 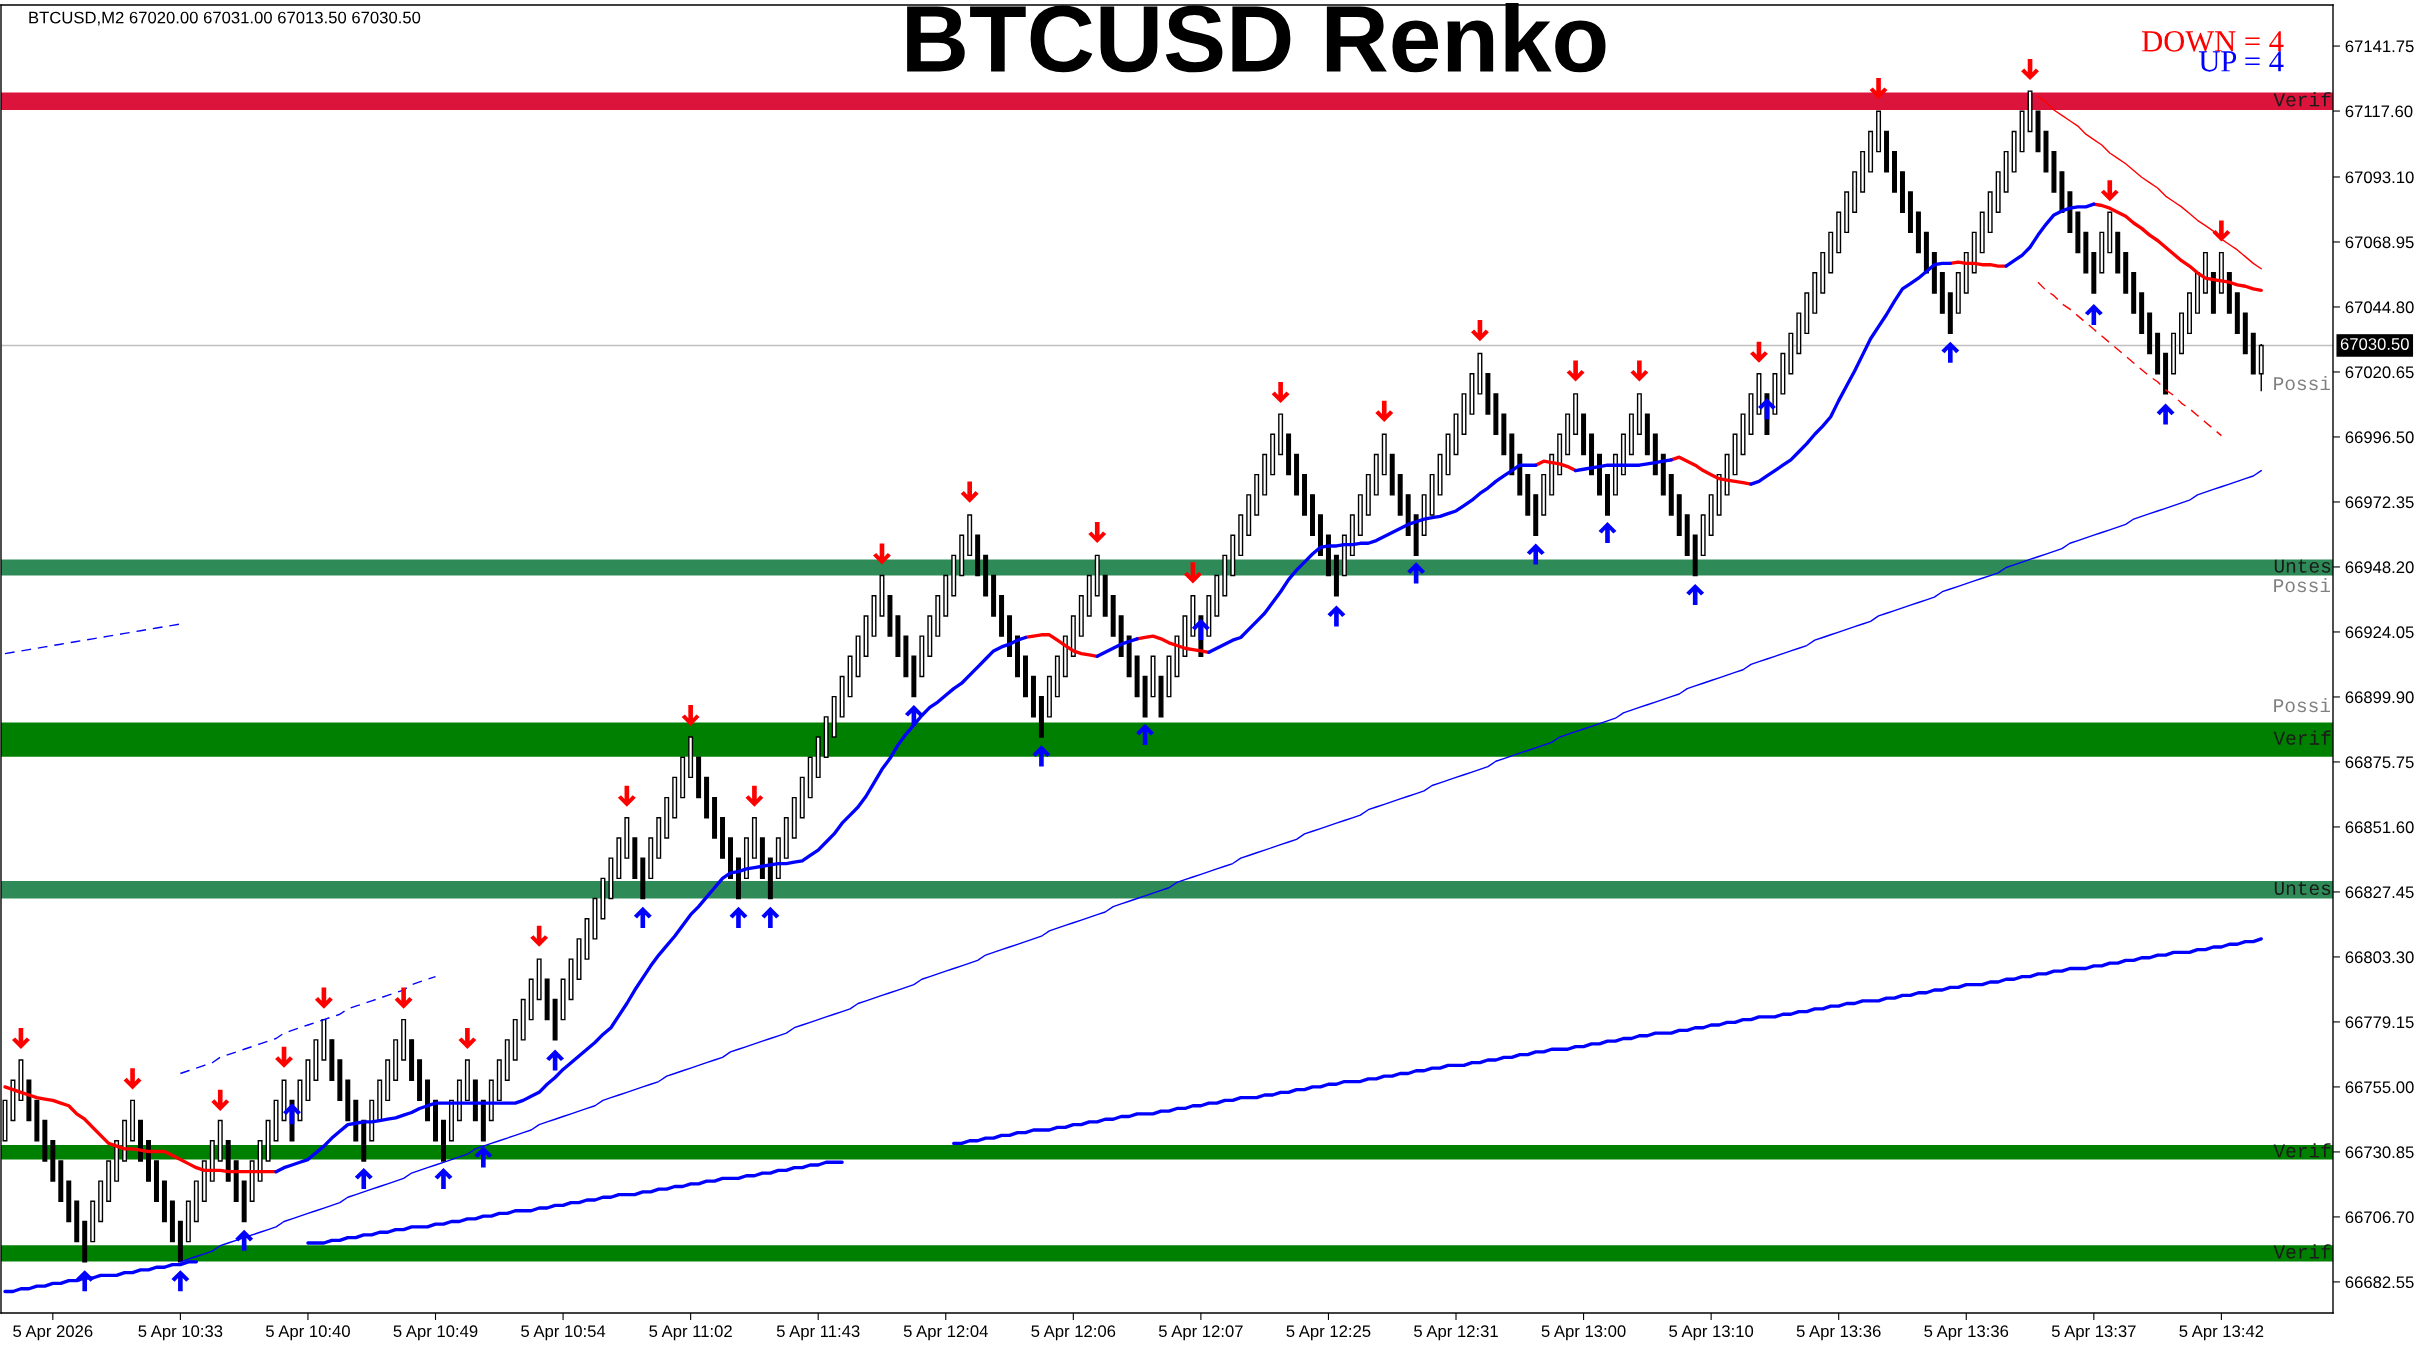 I want to click on y-tick-label: 66948.20, so click(x=2379, y=567).